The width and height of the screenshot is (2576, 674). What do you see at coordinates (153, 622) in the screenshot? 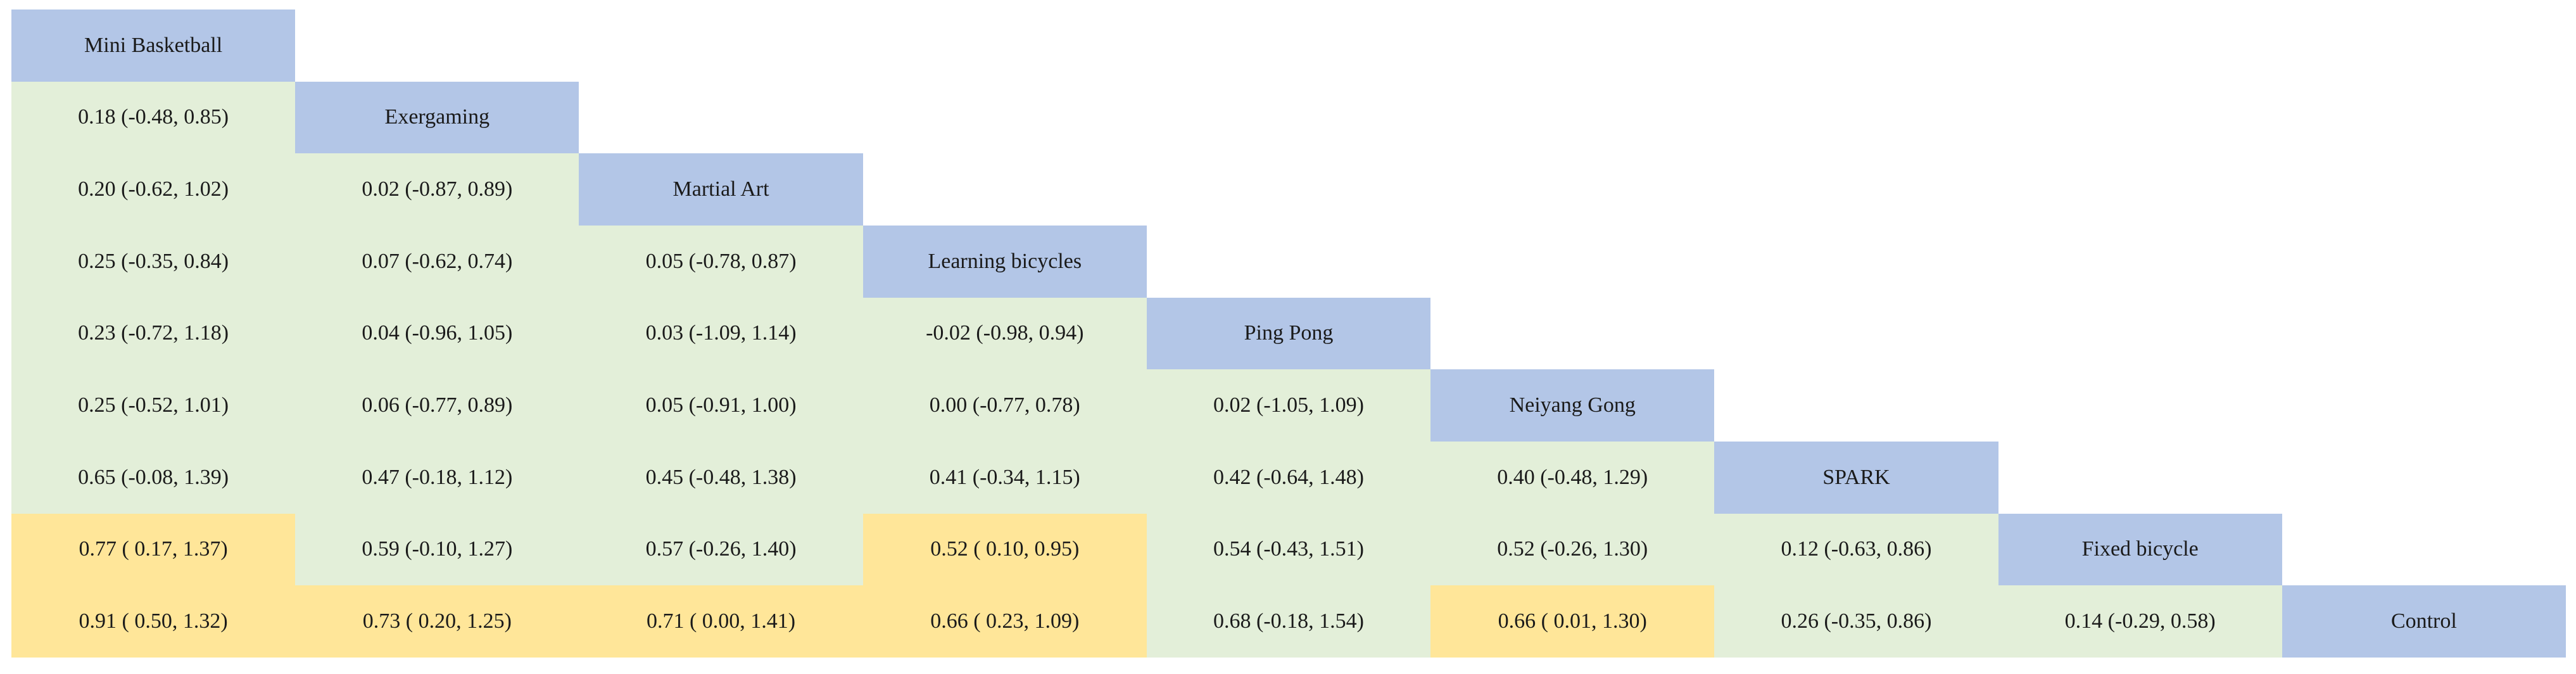
I see `effect-cell-significant: 0.91 ( 0.50, 1.32)` at bounding box center [153, 622].